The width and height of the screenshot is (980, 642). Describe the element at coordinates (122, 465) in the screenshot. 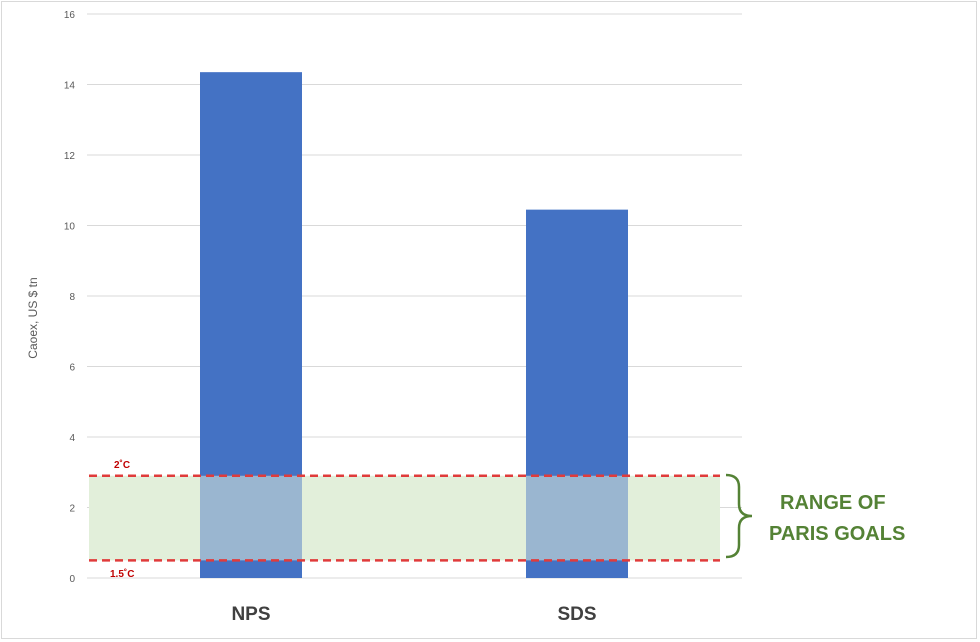

I see `upper-line-label: 2˚C` at that location.